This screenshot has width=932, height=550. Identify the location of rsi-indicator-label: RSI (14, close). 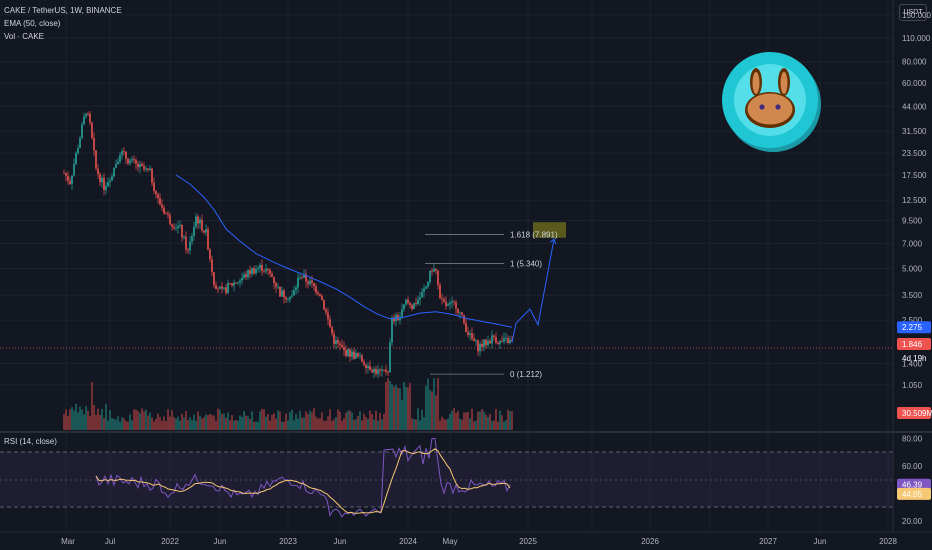
(30, 441).